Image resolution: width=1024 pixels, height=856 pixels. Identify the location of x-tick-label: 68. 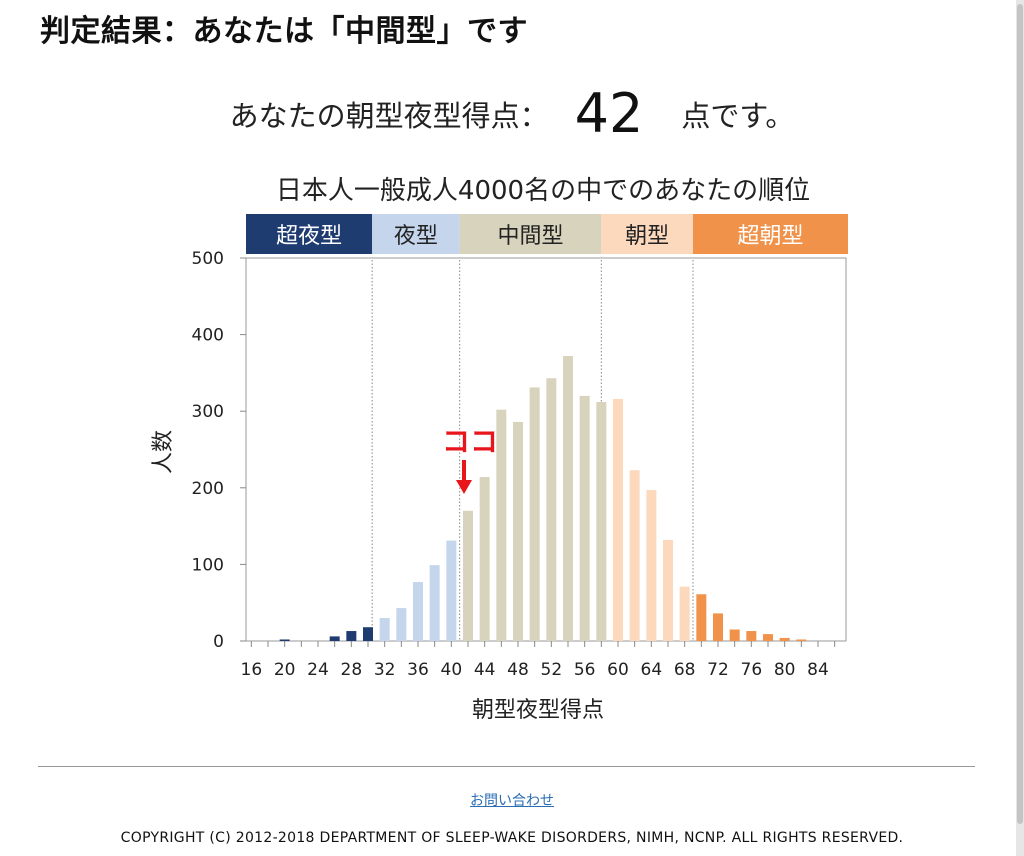
(685, 670).